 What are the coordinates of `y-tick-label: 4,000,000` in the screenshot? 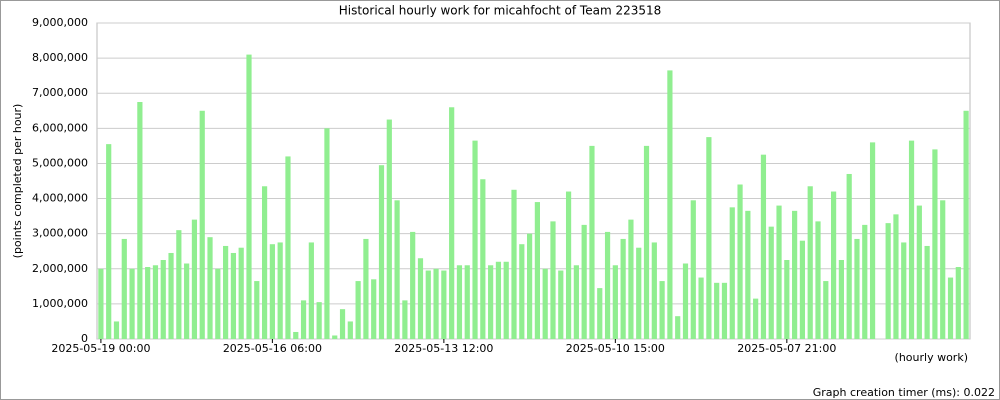 It's located at (60, 198).